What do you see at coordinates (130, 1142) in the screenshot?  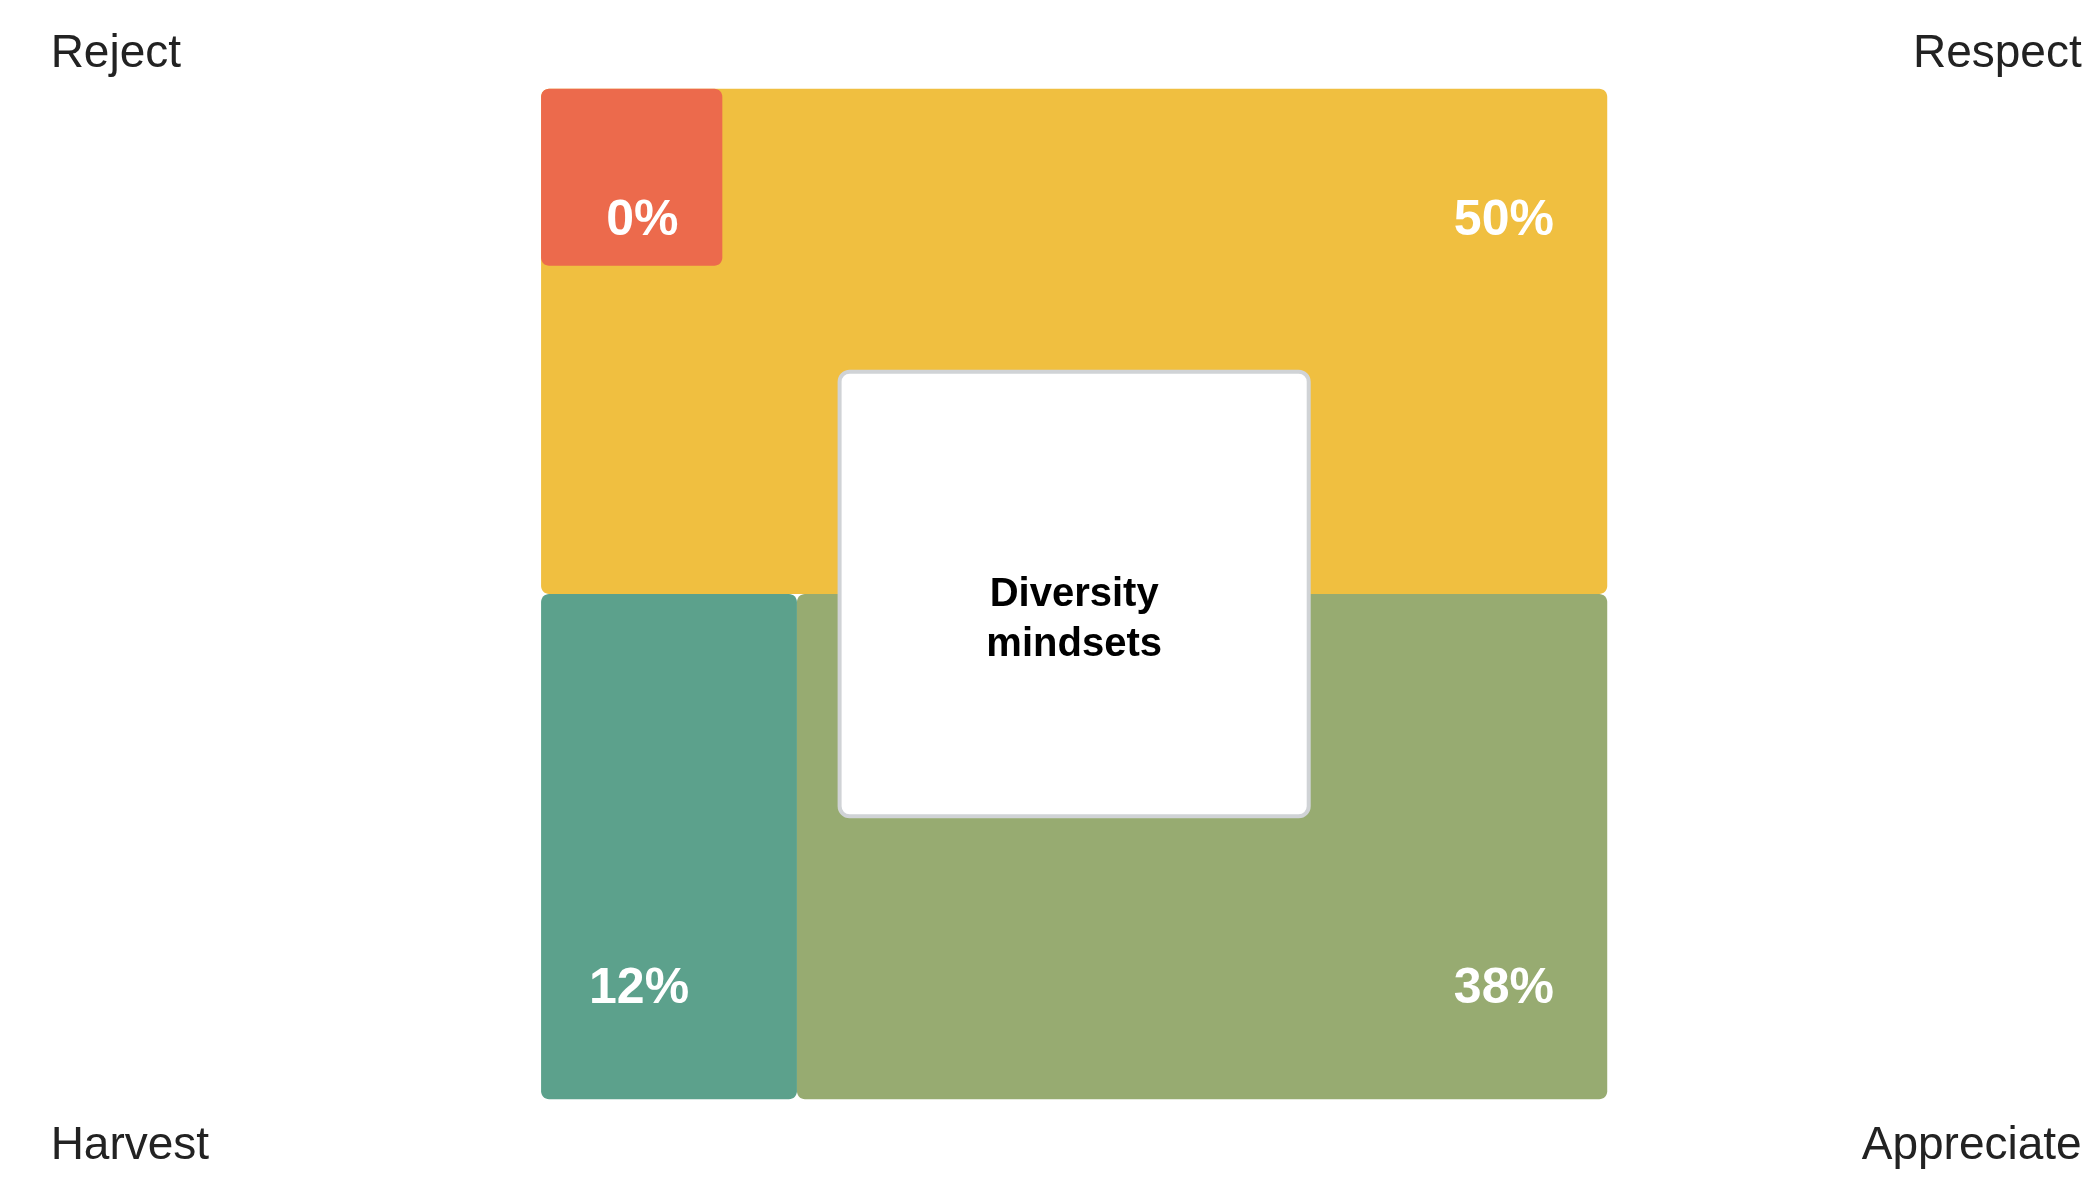 I see `category-label: Harvest` at bounding box center [130, 1142].